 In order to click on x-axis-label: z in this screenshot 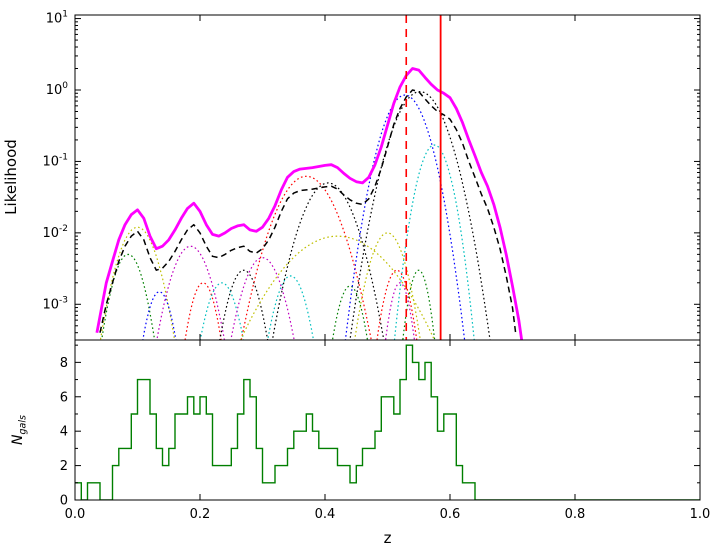, I will do `click(388, 538)`.